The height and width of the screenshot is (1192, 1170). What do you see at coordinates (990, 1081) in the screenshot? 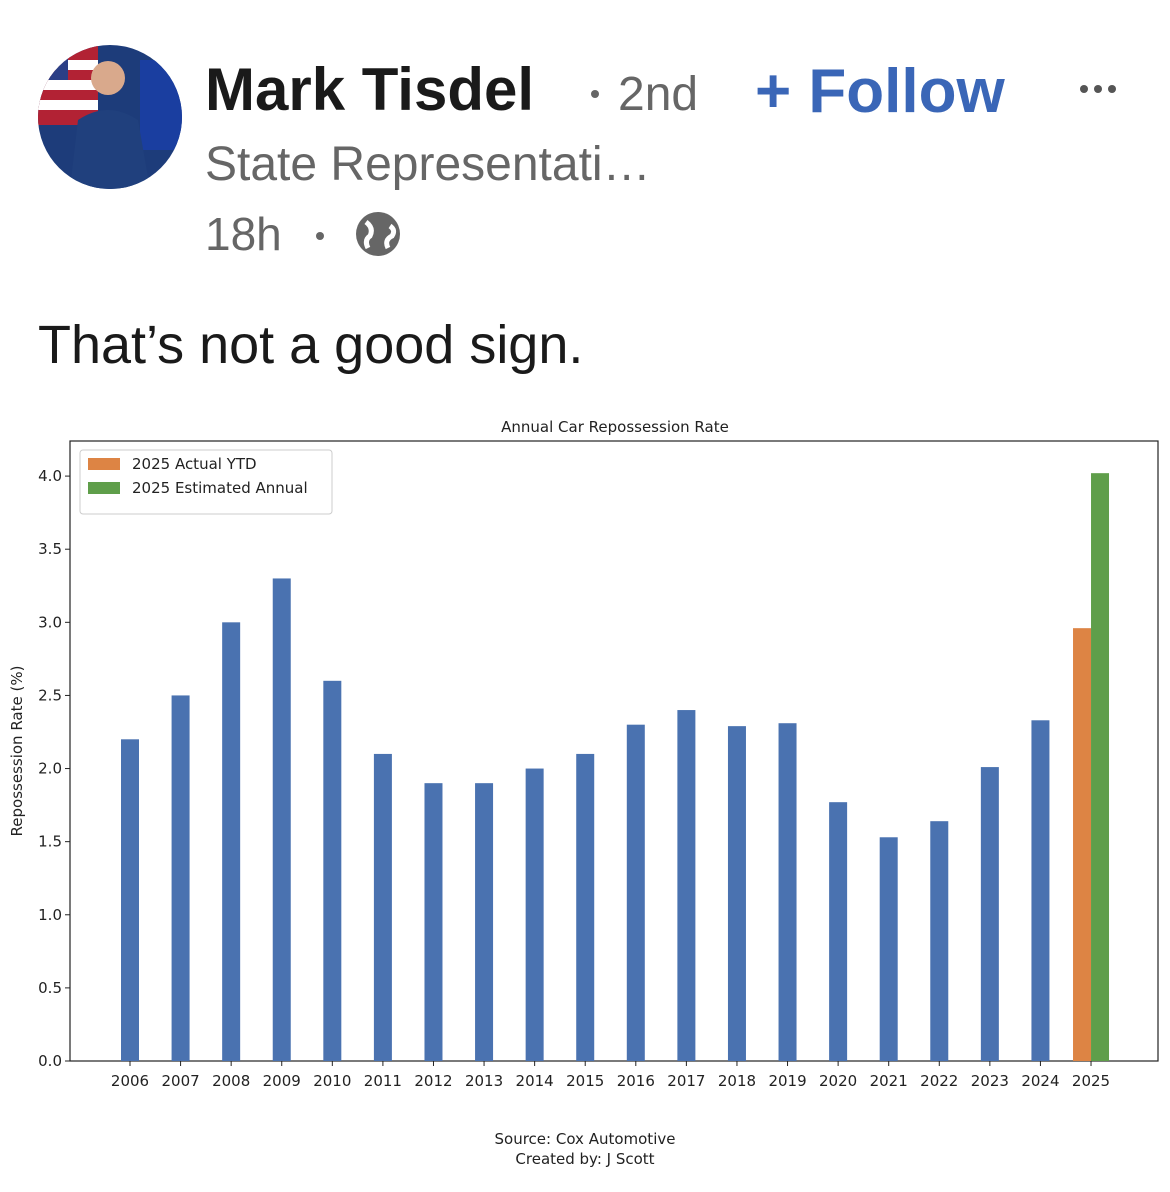
I see `x-tick-label: 2023` at bounding box center [990, 1081].